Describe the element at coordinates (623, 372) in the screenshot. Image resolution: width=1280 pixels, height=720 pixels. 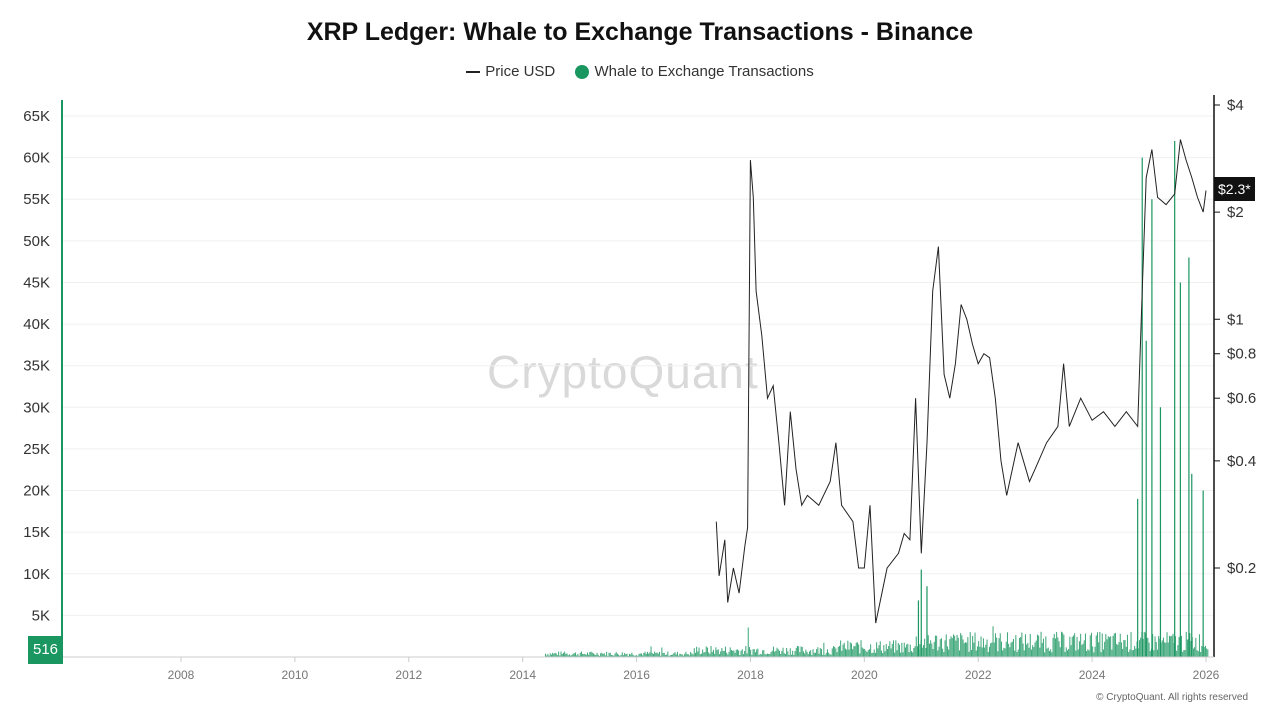
I see `watermark: CryptoQuant` at that location.